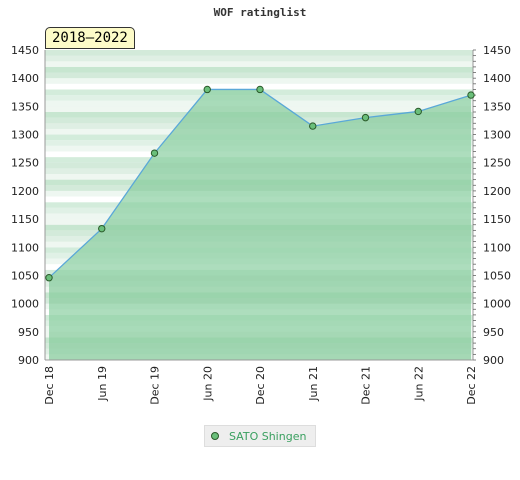 The width and height of the screenshot is (520, 480). I want to click on y-tick-label-right: 1400, so click(497, 78).